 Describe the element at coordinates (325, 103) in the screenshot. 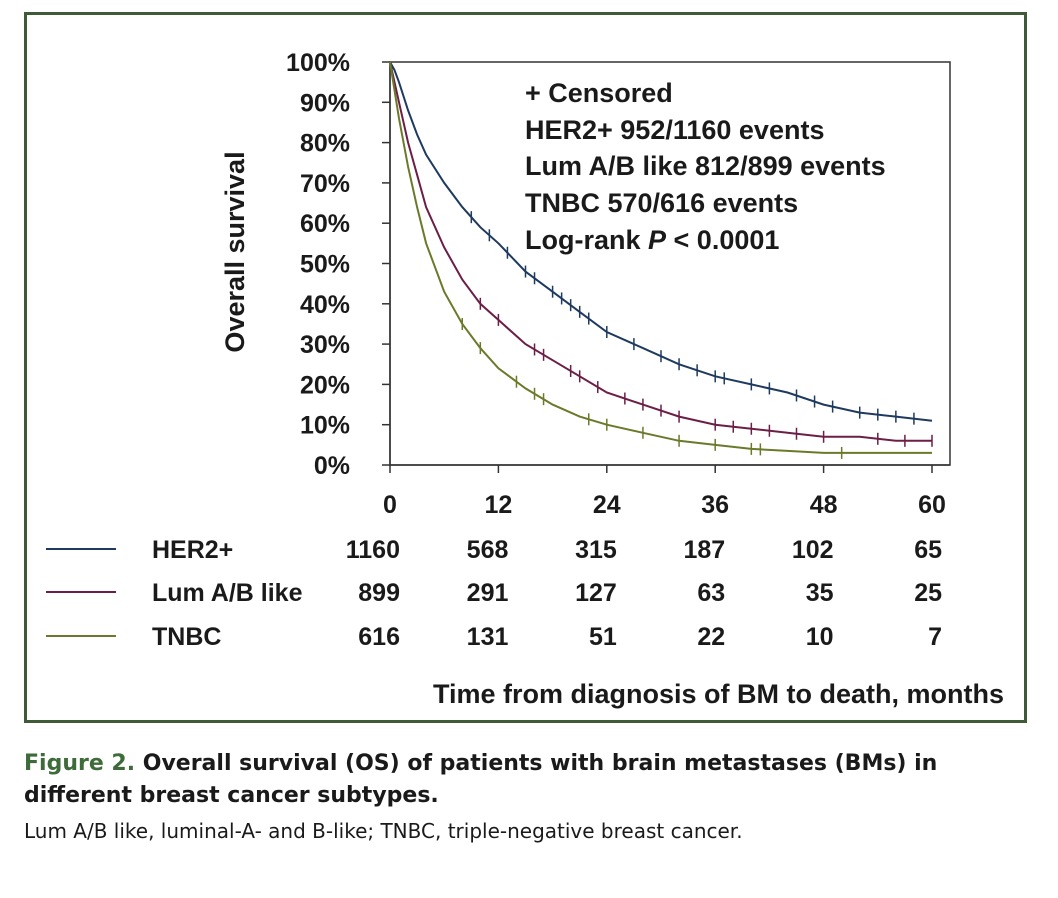

I see `y-tick-label: 90%` at that location.